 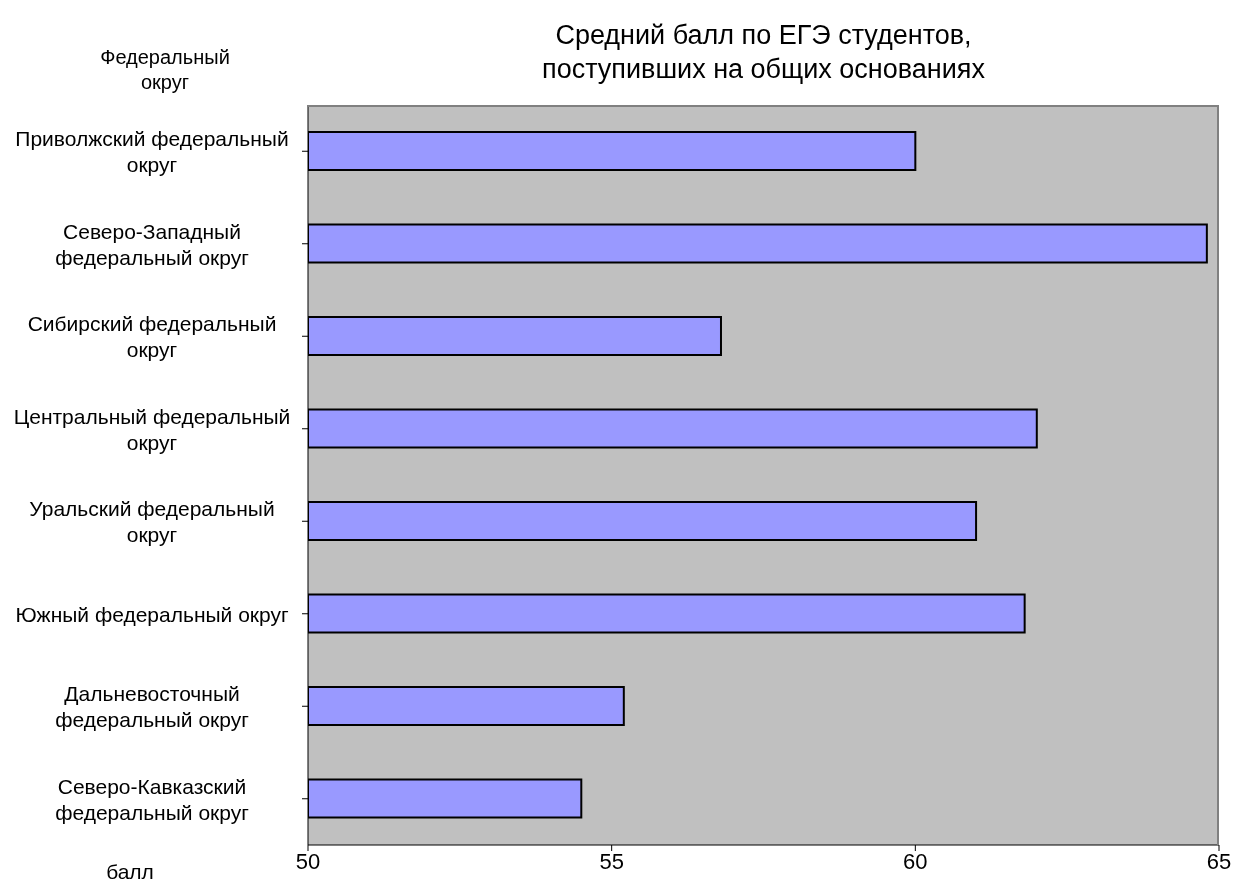 I want to click on y-tick-label: Северо-Кавказский федеральный округ, so click(x=152, y=799).